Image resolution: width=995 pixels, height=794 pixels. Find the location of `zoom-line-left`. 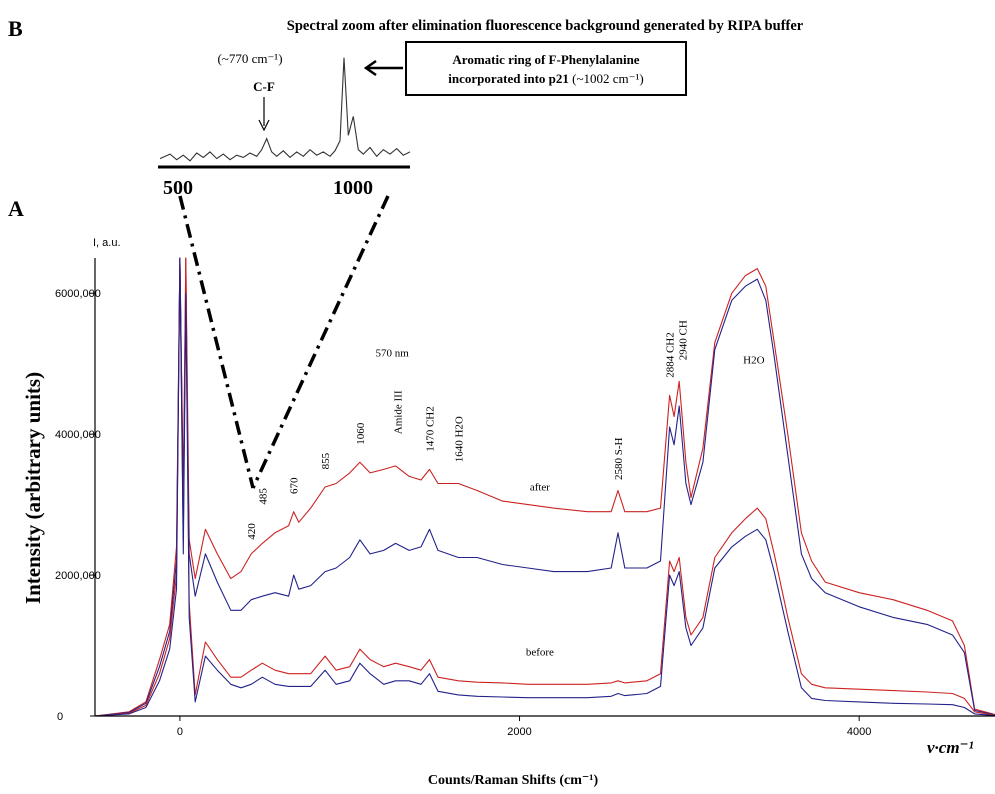

zoom-line-left is located at coordinates (216, 342).